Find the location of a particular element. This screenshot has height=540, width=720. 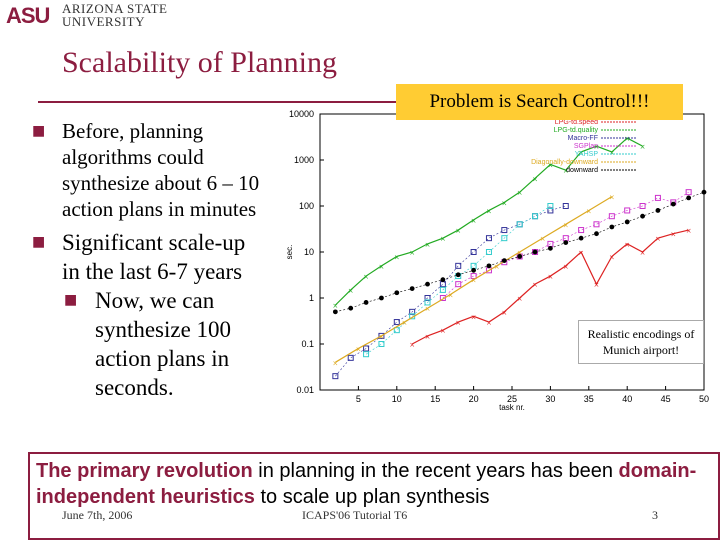

y-tick-label: 10000 is located at coordinates (301, 114).